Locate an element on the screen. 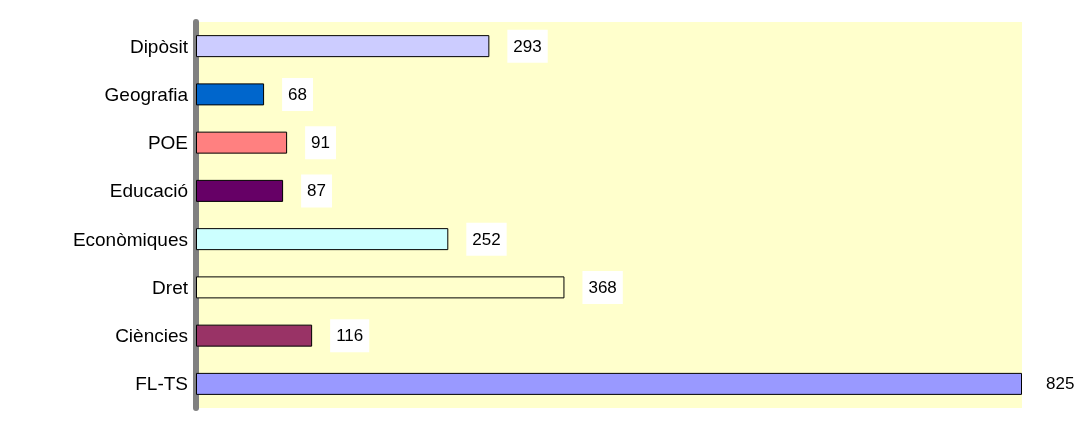 The height and width of the screenshot is (424, 1085). data-label: 252 is located at coordinates (486, 239).